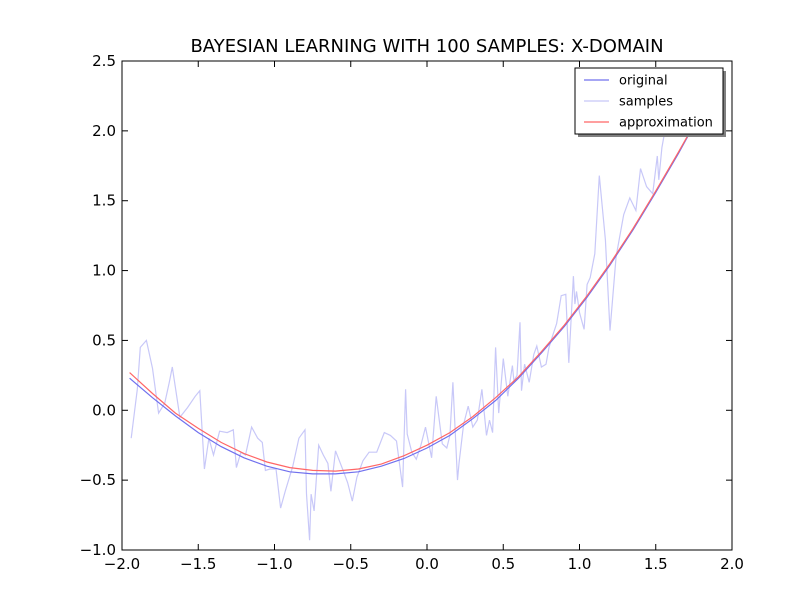 The height and width of the screenshot is (612, 812). Describe the element at coordinates (104, 340) in the screenshot. I see `y-tick-label: 0.5` at that location.